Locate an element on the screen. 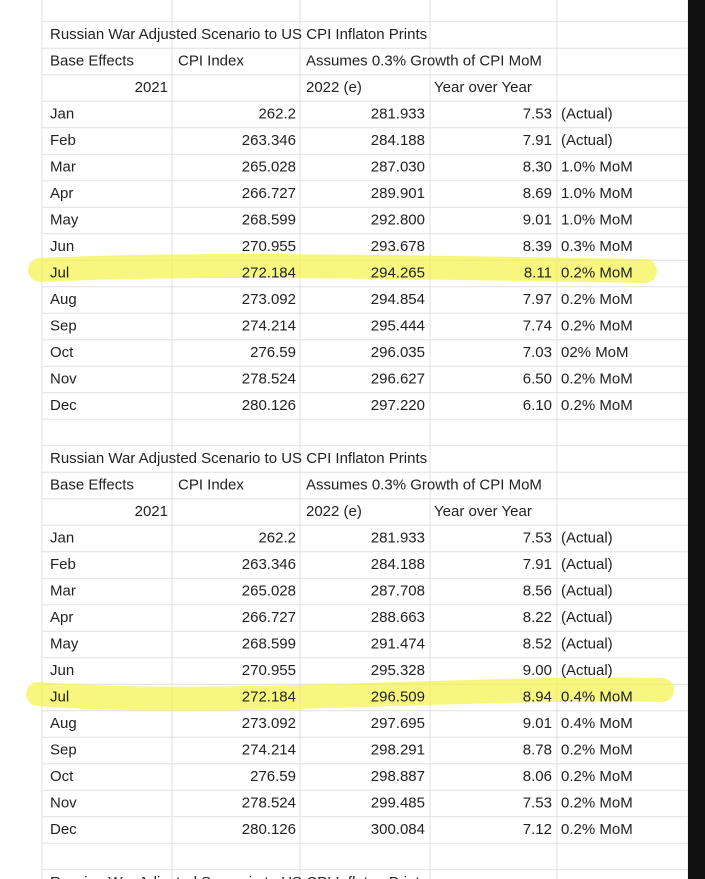 This screenshot has height=879, width=705. cell-text: 8.69 is located at coordinates (537, 193).